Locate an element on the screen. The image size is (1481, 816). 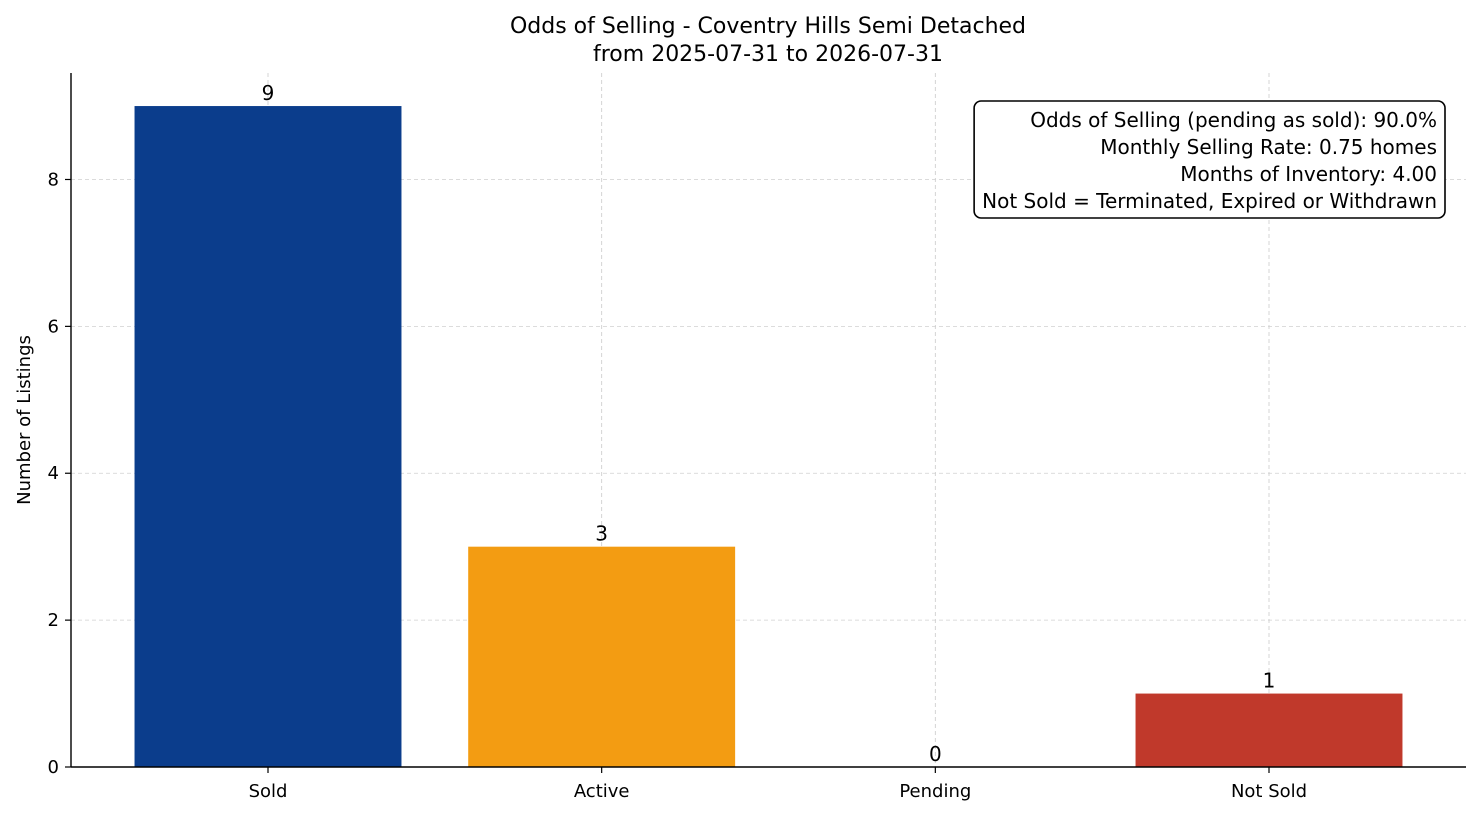
chart-subtitle: from 2025-07-31 to 2026-07-31 is located at coordinates (768, 54).